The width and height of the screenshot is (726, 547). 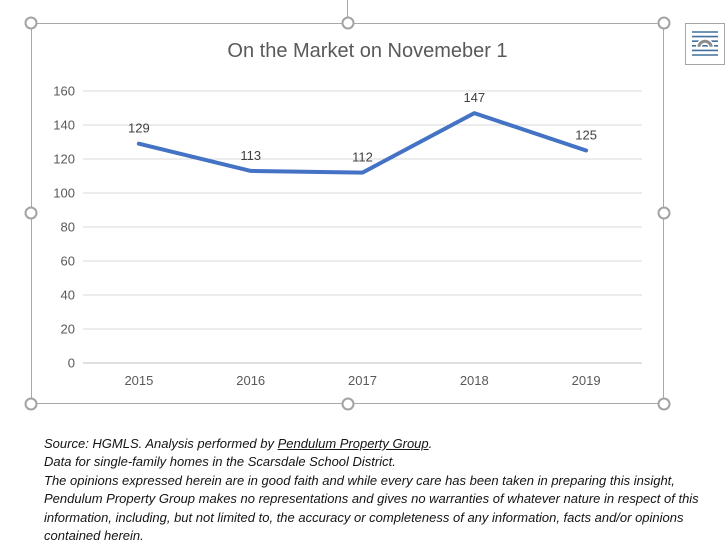 What do you see at coordinates (347, 8) in the screenshot?
I see `rotation-handle-stem` at bounding box center [347, 8].